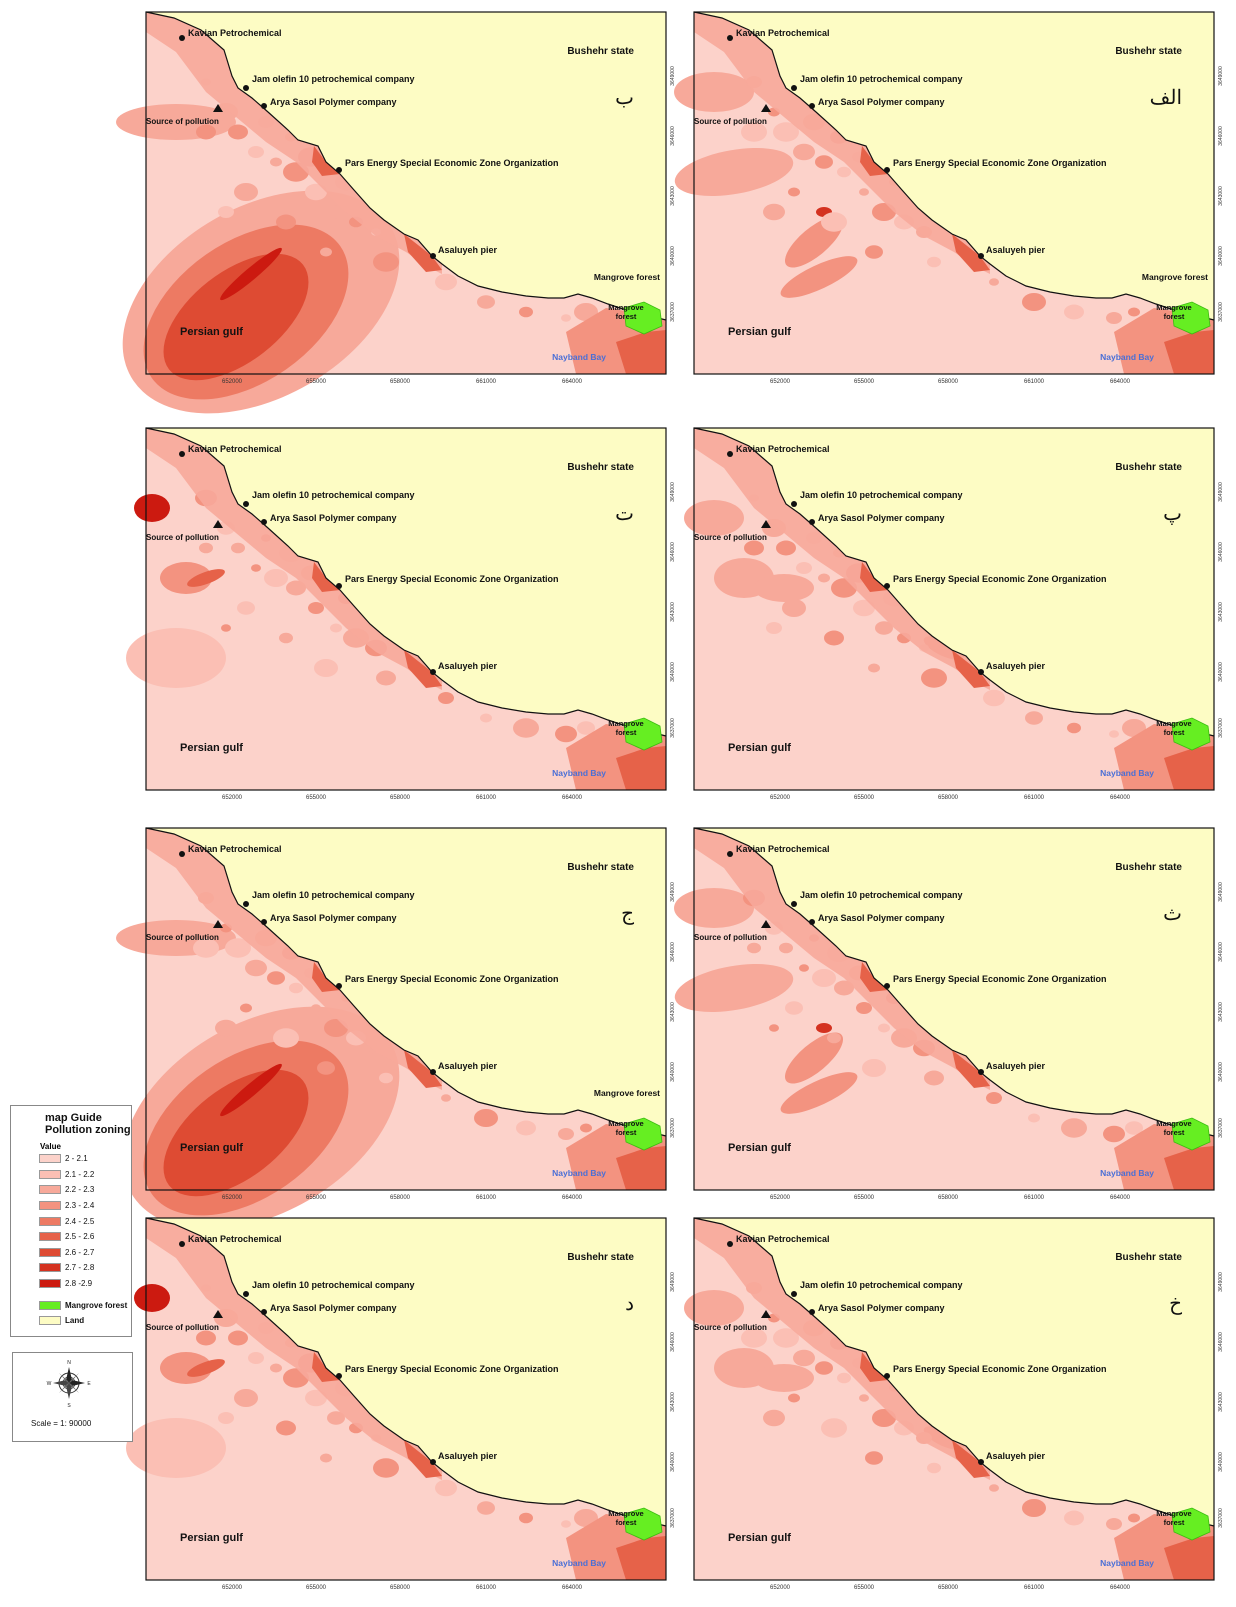 This screenshot has width=1236, height=1607. What do you see at coordinates (69, 1384) in the screenshot?
I see `compass-rose-icon: N S W E` at bounding box center [69, 1384].